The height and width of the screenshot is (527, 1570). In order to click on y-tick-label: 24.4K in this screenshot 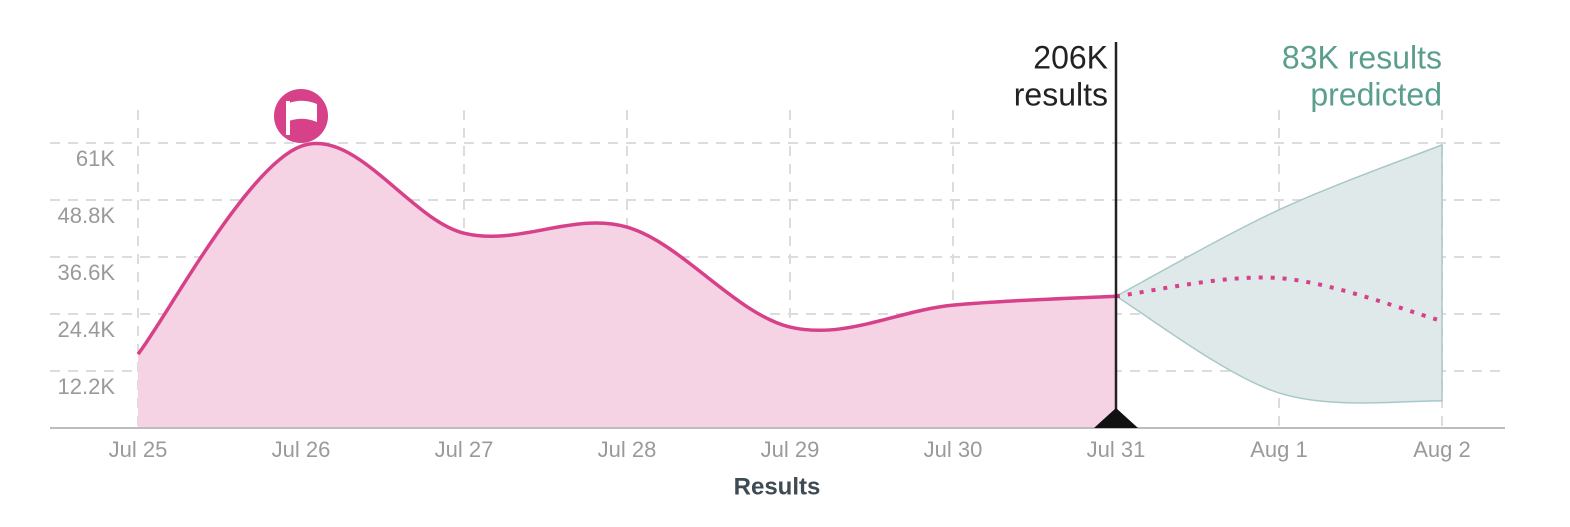, I will do `click(87, 329)`.